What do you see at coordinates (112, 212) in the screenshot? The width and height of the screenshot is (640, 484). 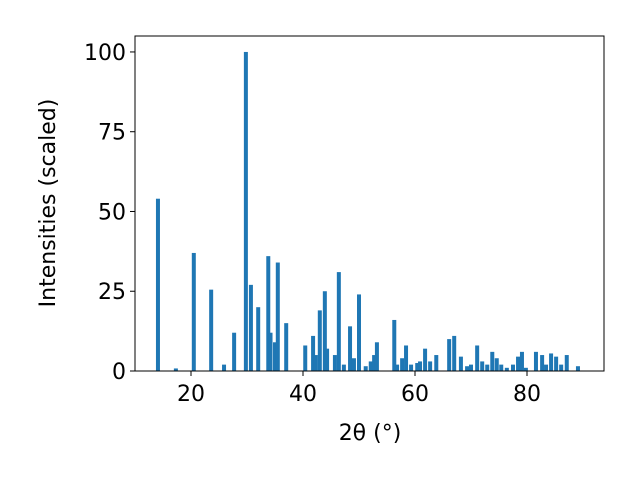 I see `y-tick-label: 50` at bounding box center [112, 212].